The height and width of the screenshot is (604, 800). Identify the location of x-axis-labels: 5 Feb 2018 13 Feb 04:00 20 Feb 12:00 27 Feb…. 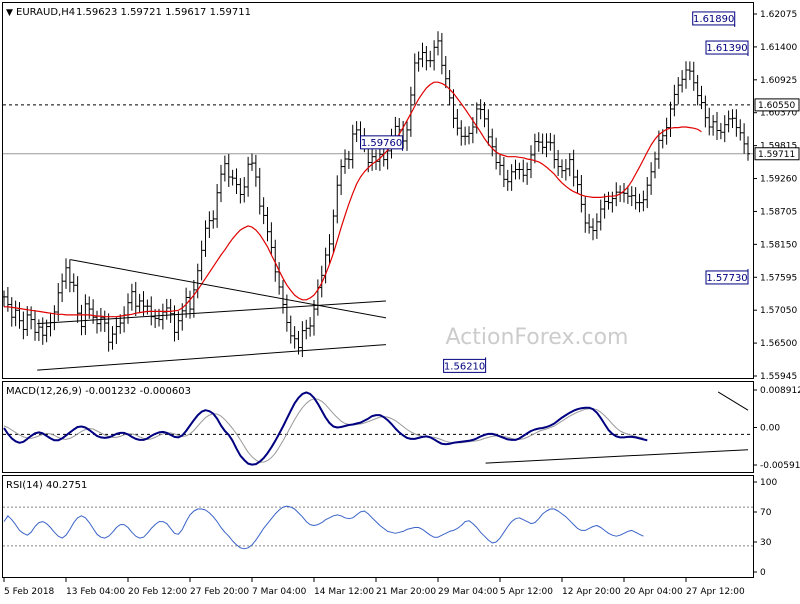
(374, 587).